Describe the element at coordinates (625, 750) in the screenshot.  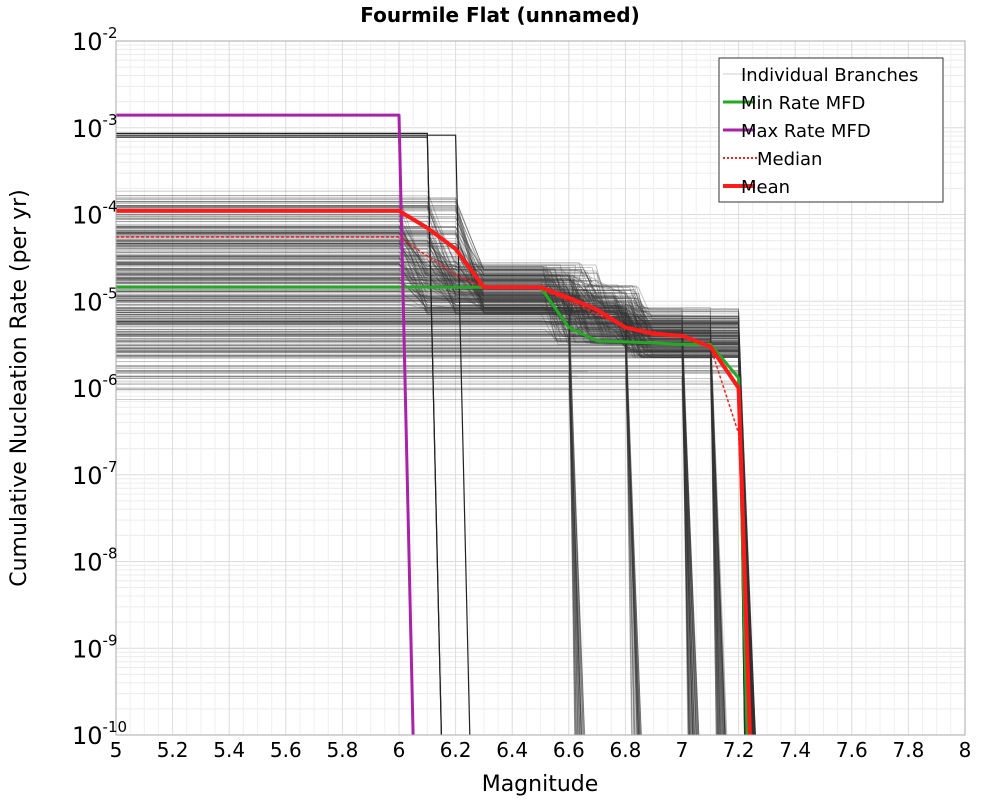
I see `x-tick-label: 6.8` at that location.